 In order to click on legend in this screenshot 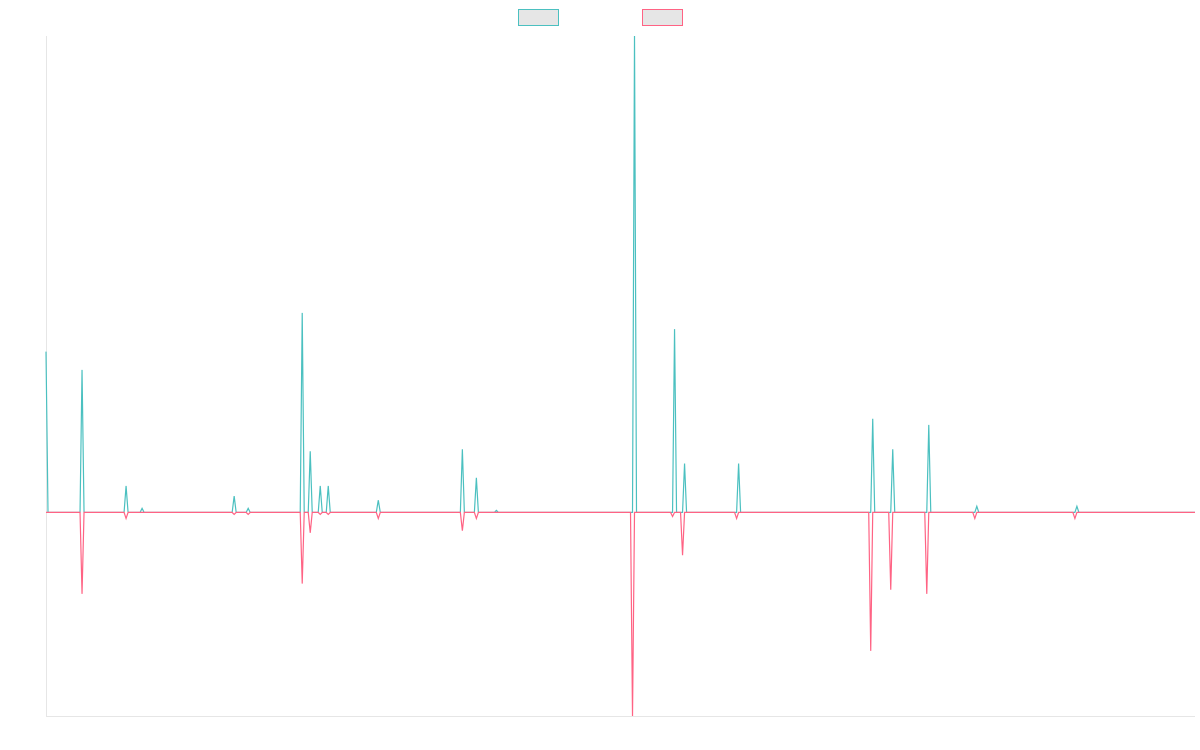, I will do `click(600, 17)`.